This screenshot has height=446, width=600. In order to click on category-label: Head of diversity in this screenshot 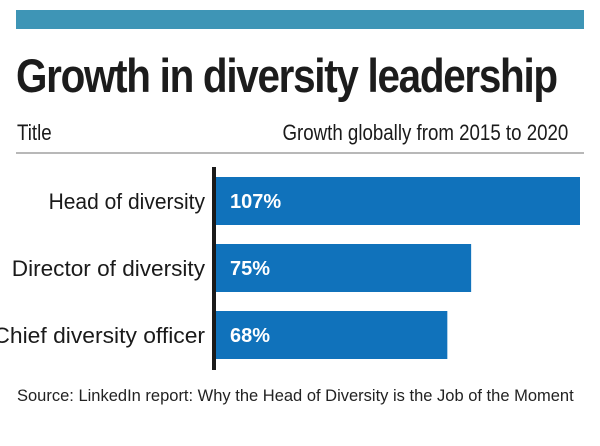, I will do `click(127, 201)`.